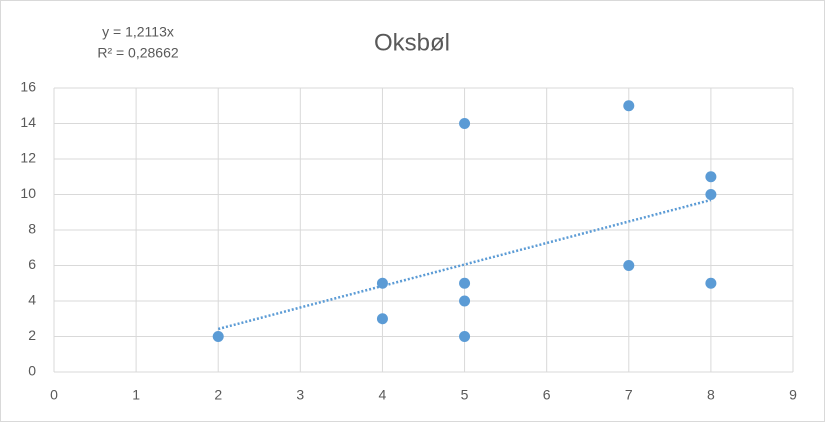  I want to click on y-tick-label: 10, so click(28, 193).